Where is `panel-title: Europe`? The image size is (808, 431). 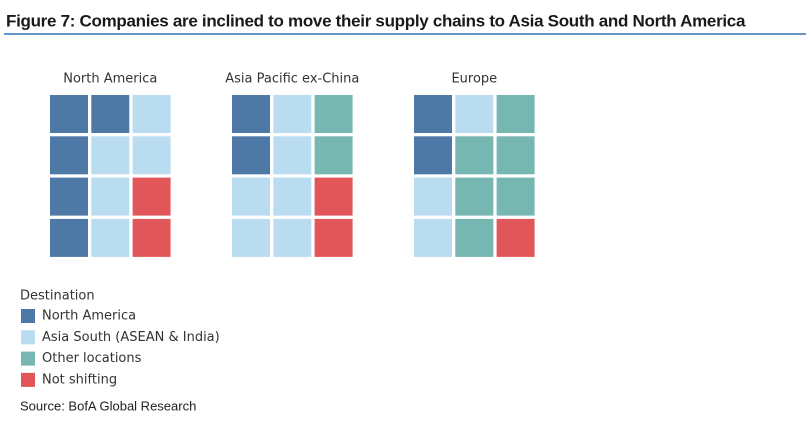 panel-title: Europe is located at coordinates (474, 79).